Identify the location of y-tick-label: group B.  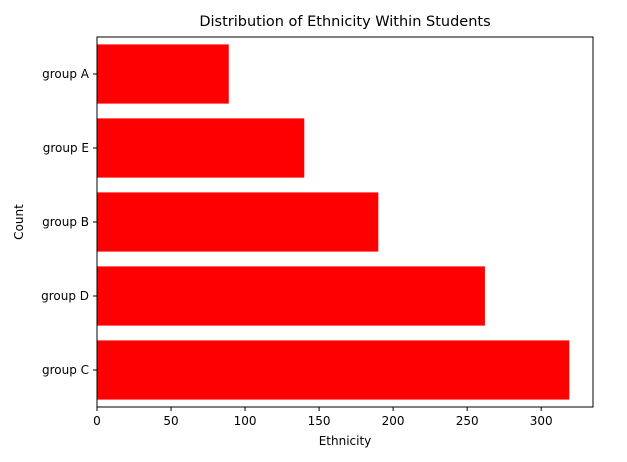
(65, 222).